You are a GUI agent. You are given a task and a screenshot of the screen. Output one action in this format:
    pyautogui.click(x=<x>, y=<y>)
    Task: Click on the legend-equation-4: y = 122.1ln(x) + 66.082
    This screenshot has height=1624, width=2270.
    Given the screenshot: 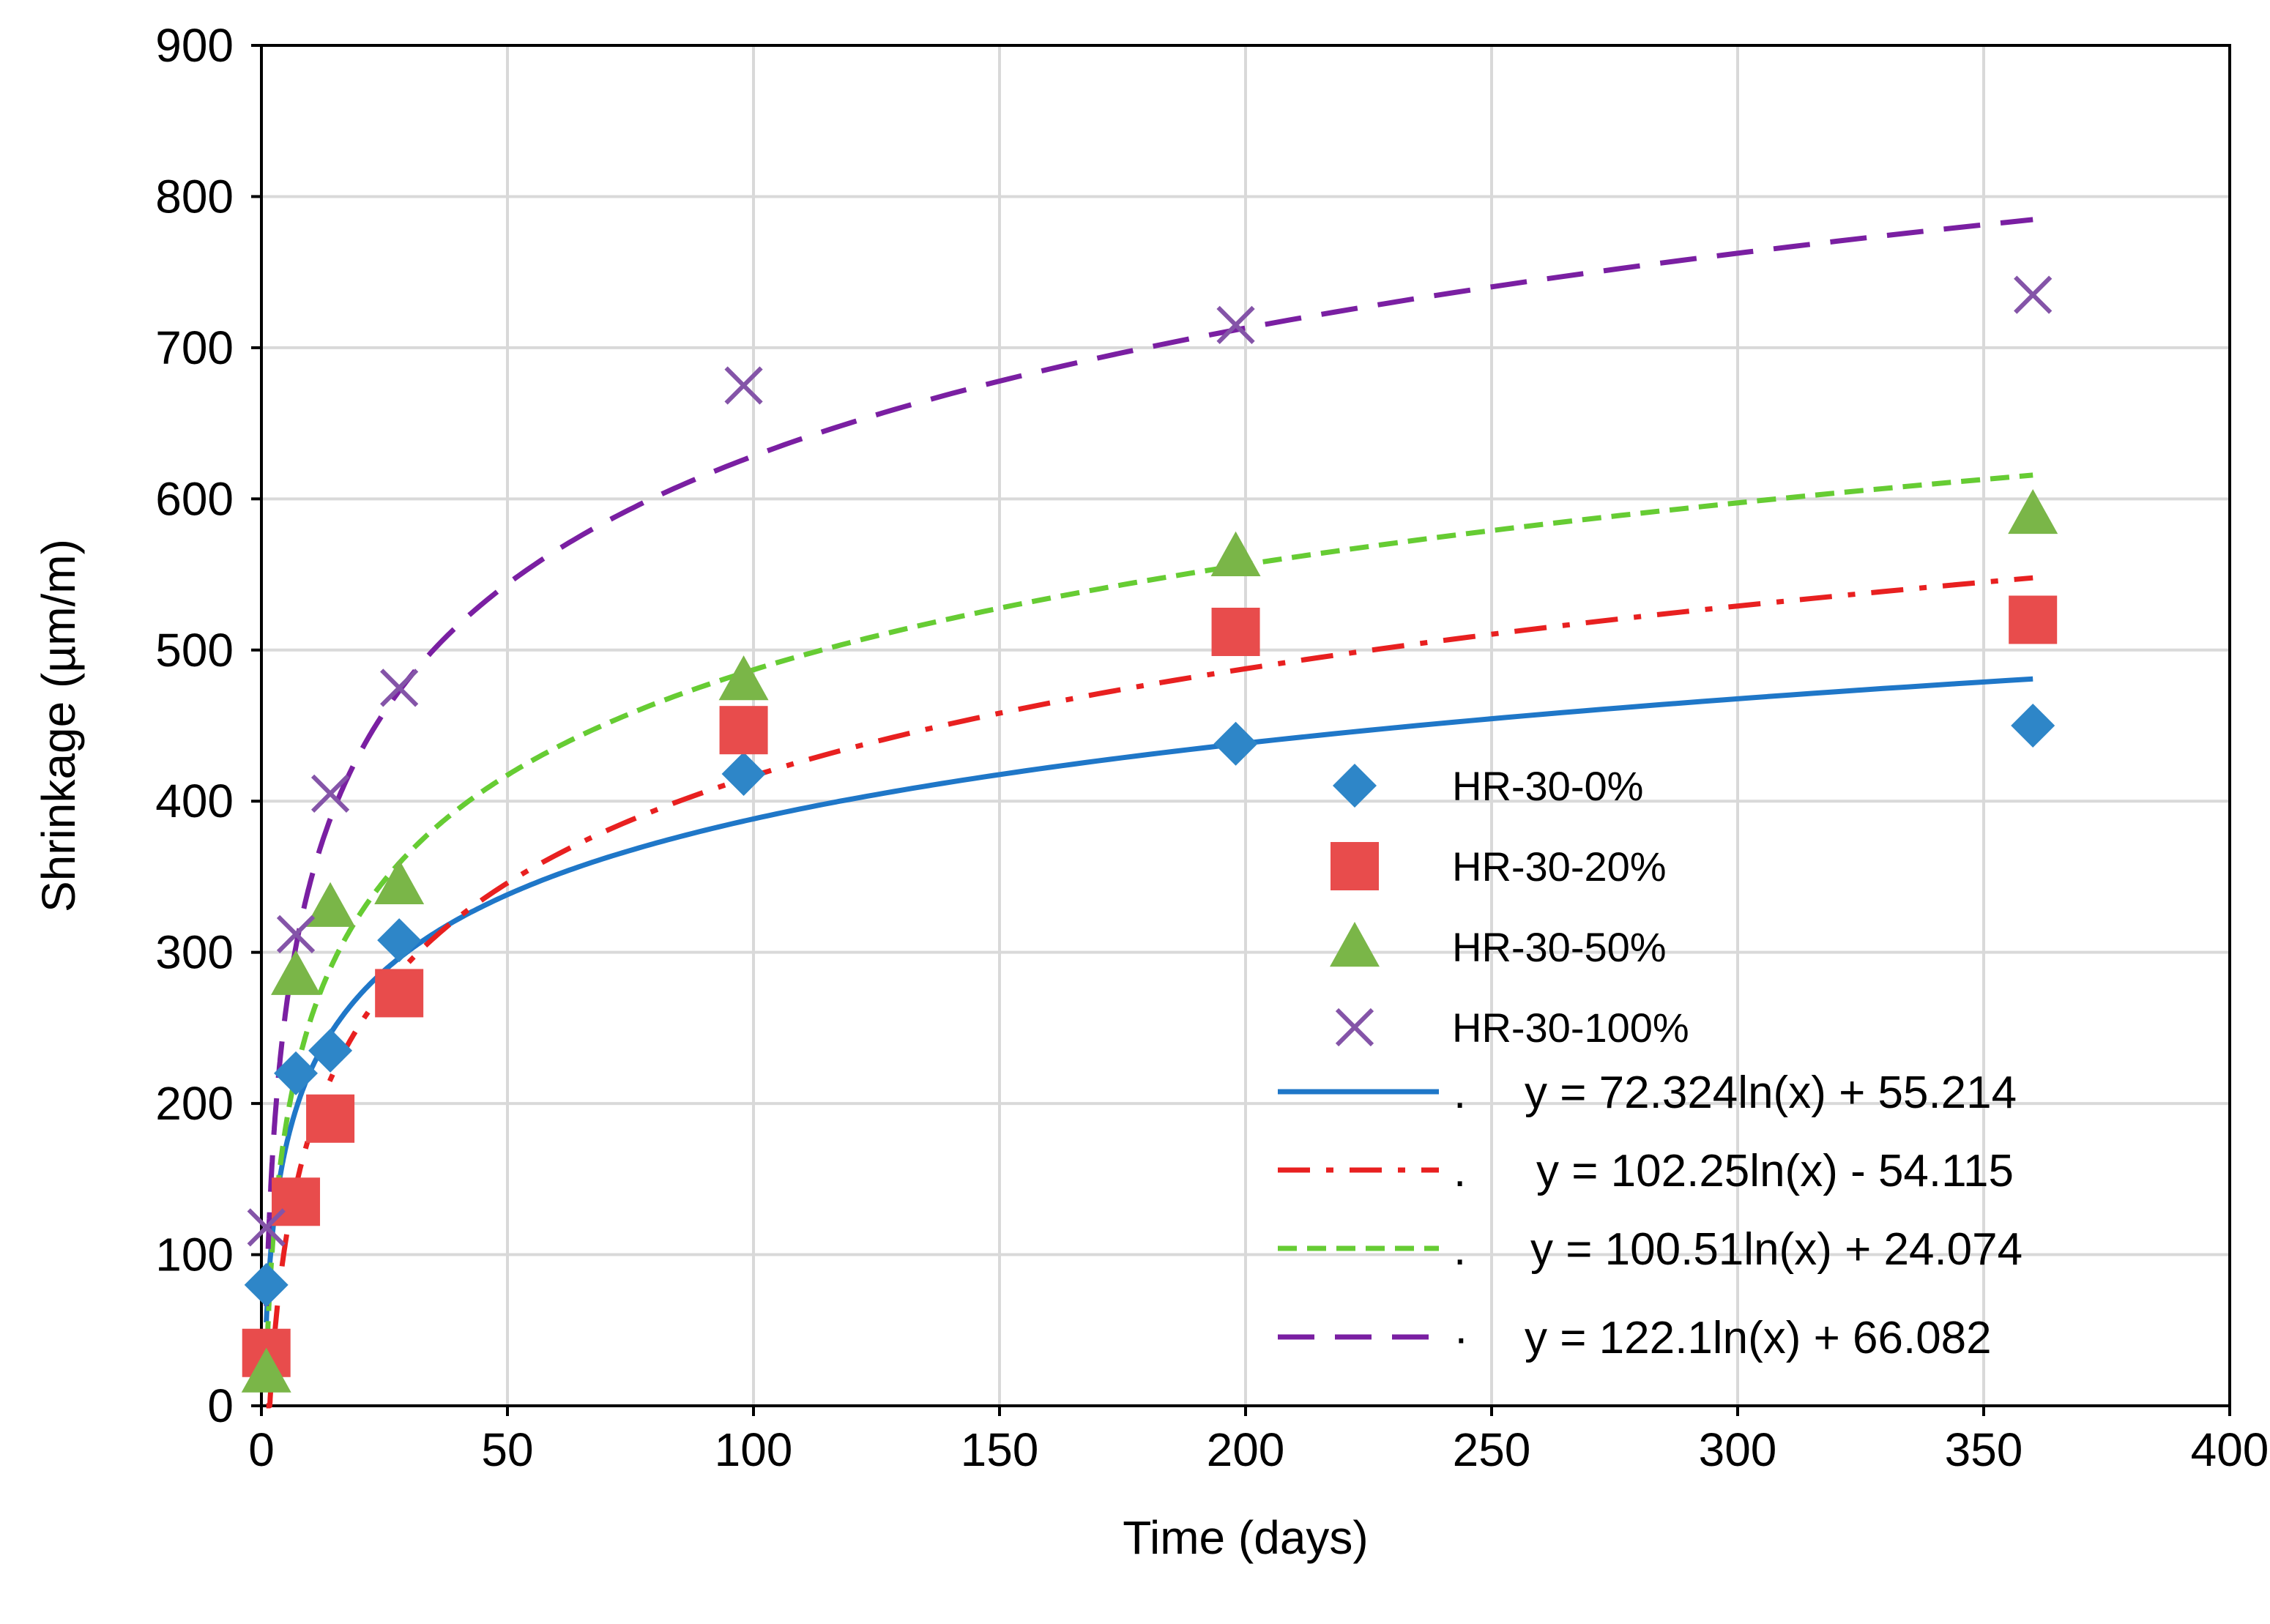 What is the action you would take?
    pyautogui.click(x=1758, y=1338)
    